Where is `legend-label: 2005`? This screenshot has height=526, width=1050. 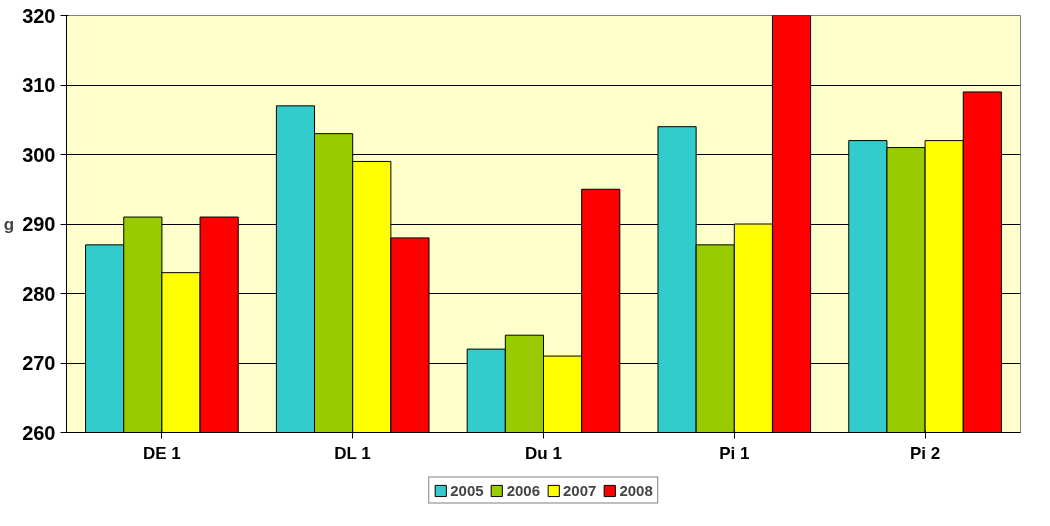 legend-label: 2005 is located at coordinates (467, 490).